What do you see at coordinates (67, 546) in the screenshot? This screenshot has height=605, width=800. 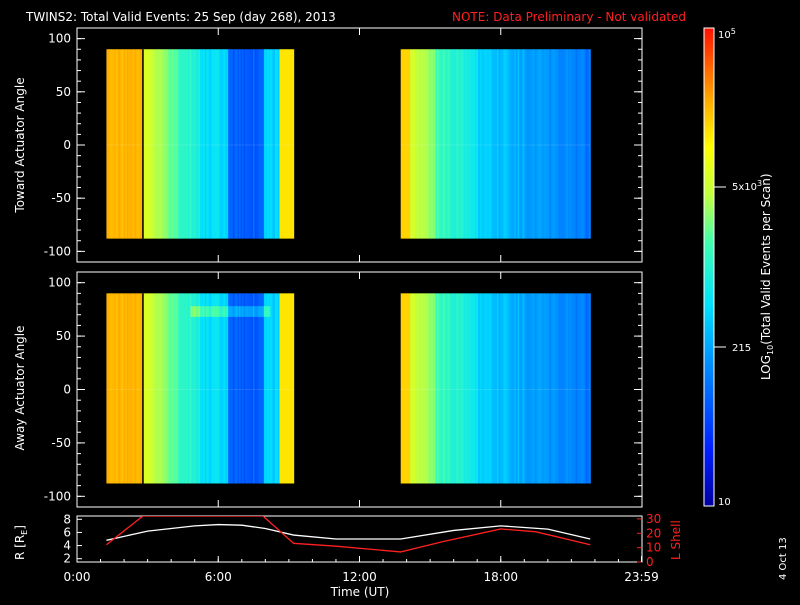 I see `r-tick-label: 4` at bounding box center [67, 546].